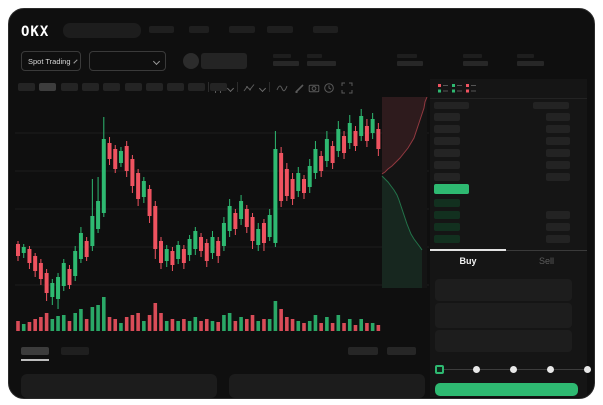 The height and width of the screenshot is (405, 603). Describe the element at coordinates (530, 63) in the screenshot. I see `stat-value` at that location.